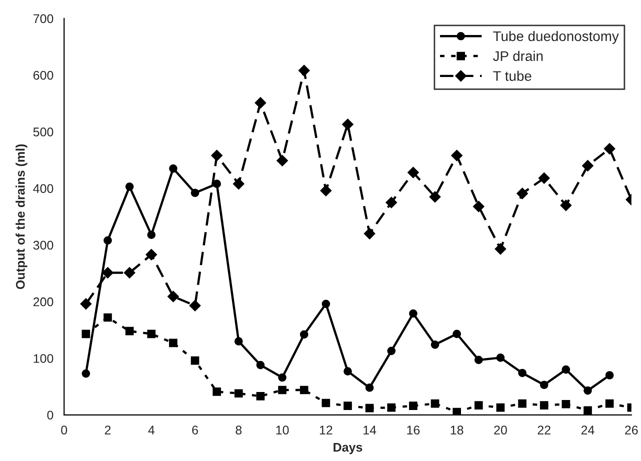 This screenshot has height=461, width=641. I want to click on legend-label: Tube duedonostomy, so click(556, 37).